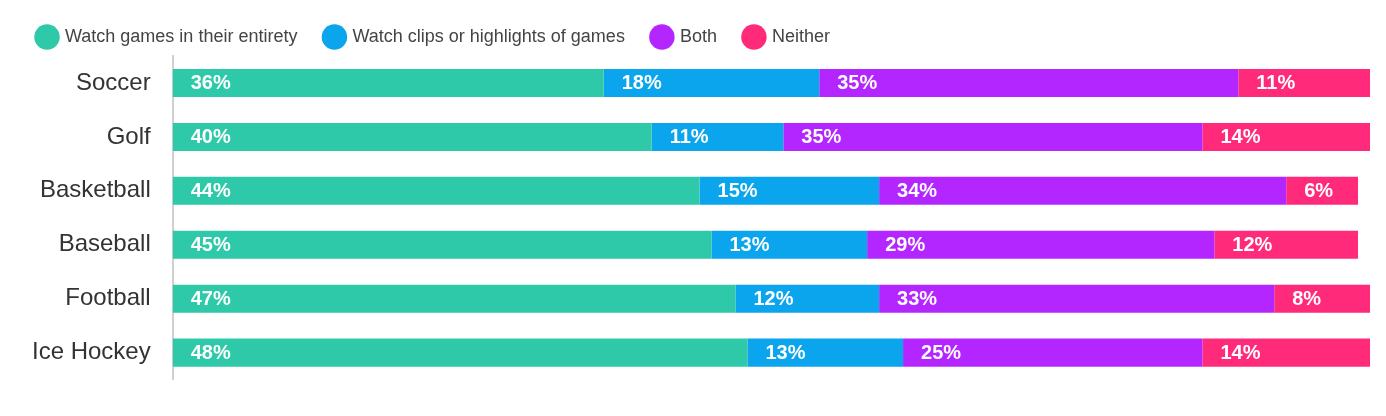  I want to click on data-label: 34%, so click(917, 190).